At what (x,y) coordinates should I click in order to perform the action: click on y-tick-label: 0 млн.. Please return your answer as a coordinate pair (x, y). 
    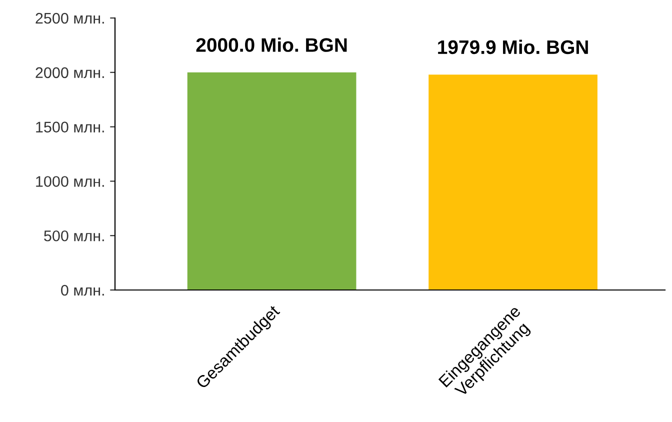
    Looking at the image, I should click on (82, 290).